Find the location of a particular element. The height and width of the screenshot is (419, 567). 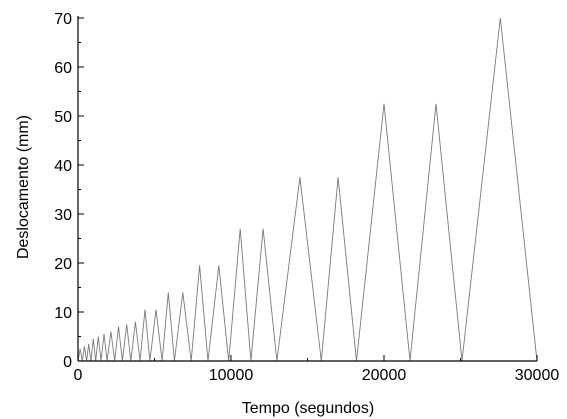

y-tick-label: 30 is located at coordinates (63, 215).